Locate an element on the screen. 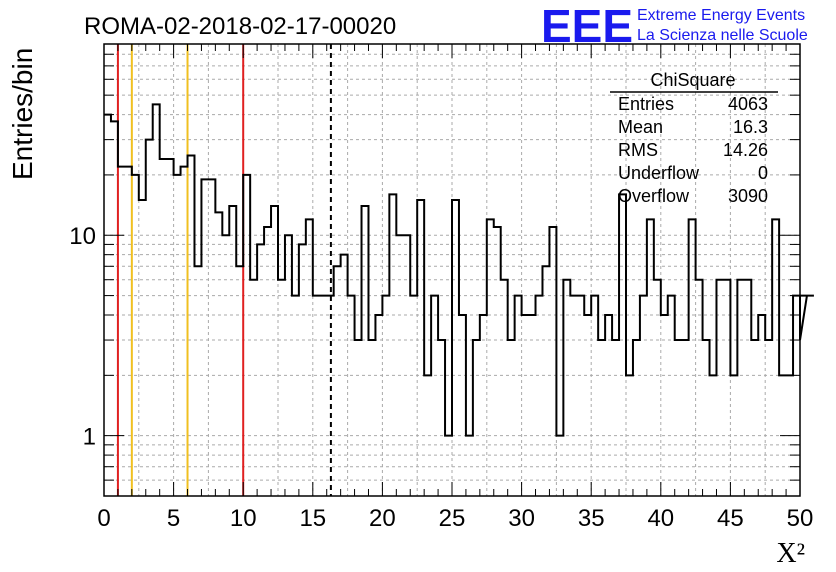  x-tick-label: 15 is located at coordinates (312, 518).